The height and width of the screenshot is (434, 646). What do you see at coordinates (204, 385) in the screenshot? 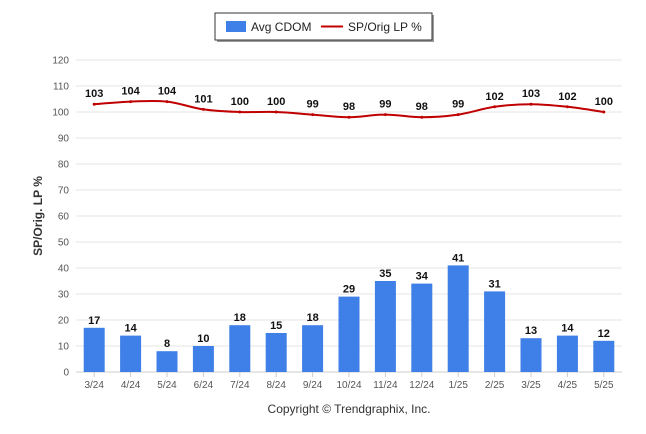
I see `x-tick-label: 6/24` at bounding box center [204, 385].